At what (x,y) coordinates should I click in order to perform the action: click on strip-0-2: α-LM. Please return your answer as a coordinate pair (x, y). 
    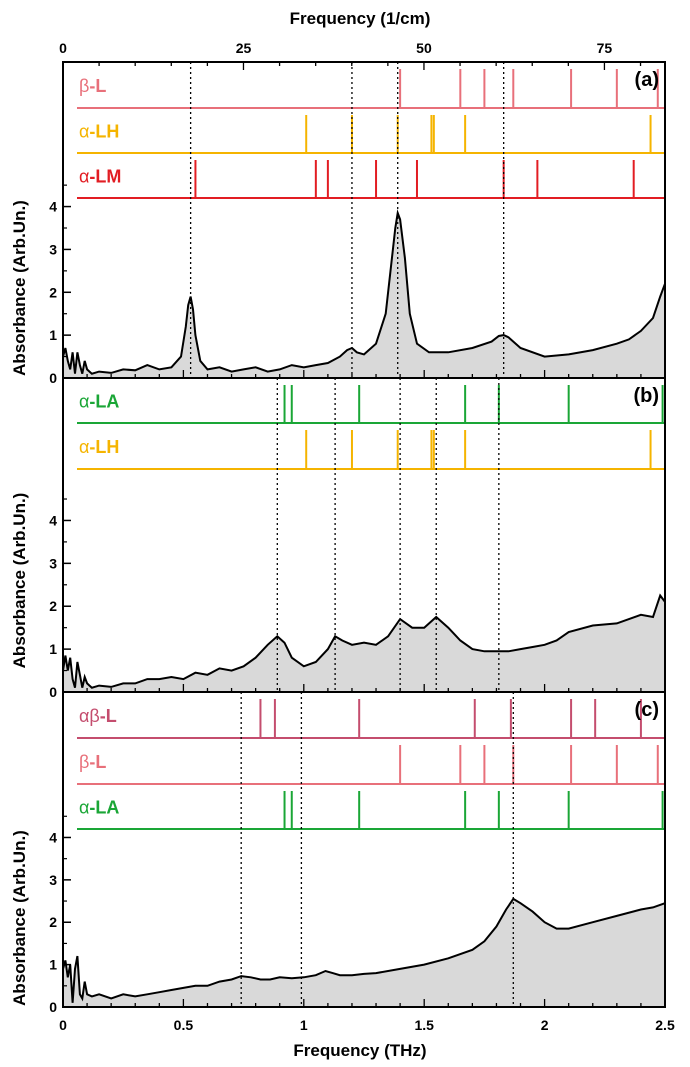
    Looking at the image, I should click on (371, 179).